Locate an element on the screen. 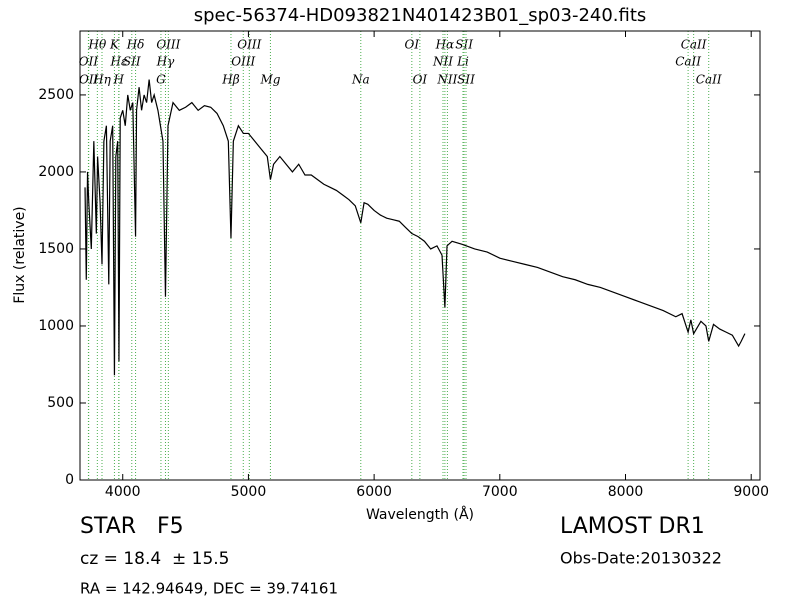 The height and width of the screenshot is (600, 800). spectral-line-label: K is located at coordinates (114, 45).